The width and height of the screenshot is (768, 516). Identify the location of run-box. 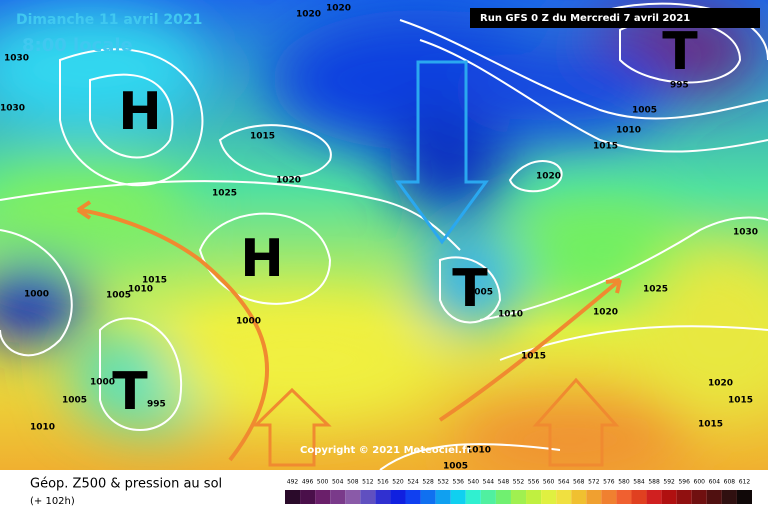
(615, 18).